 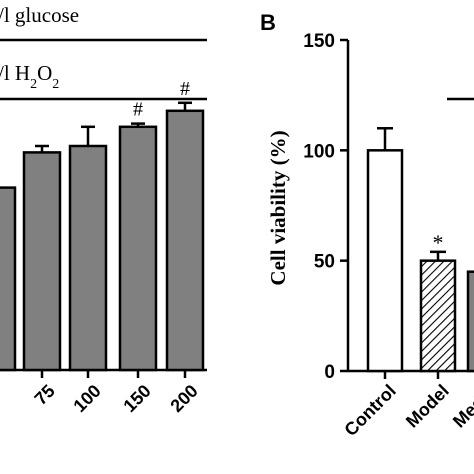 I want to click on h2o2-label: /l H2O2, so click(x=29, y=76).